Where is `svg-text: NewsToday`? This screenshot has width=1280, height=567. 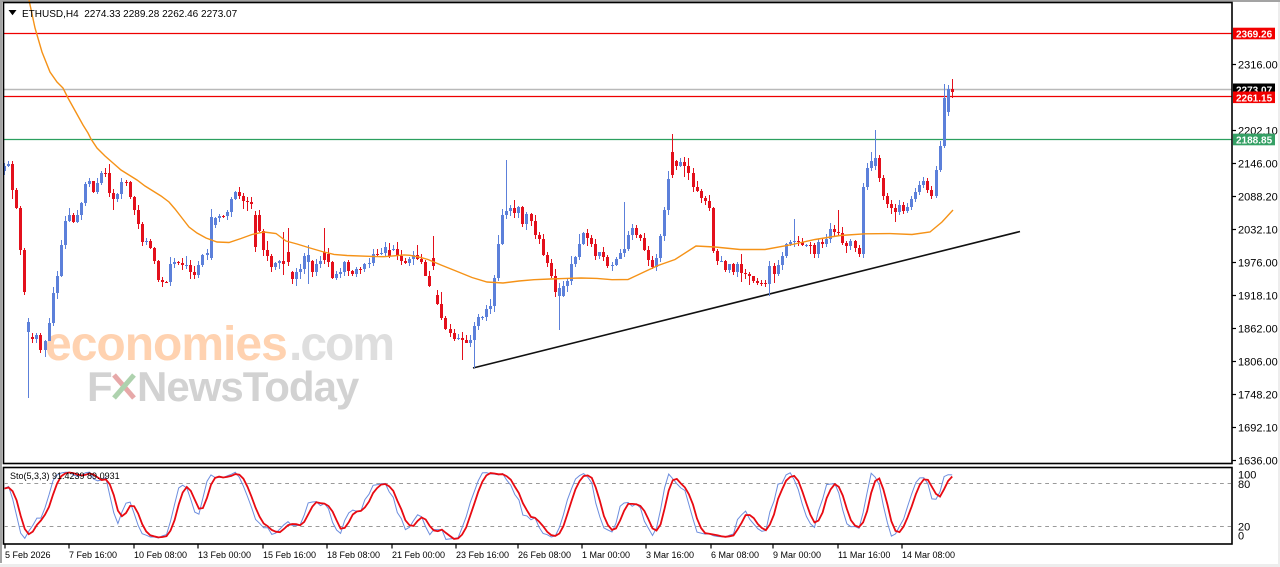 svg-text: NewsToday is located at coordinates (248, 386).